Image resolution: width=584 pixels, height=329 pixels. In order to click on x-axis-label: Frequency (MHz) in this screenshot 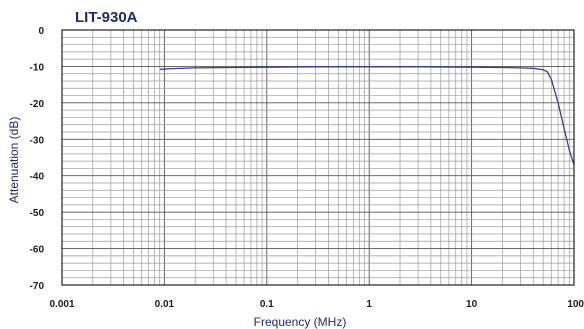, I will do `click(300, 322)`.